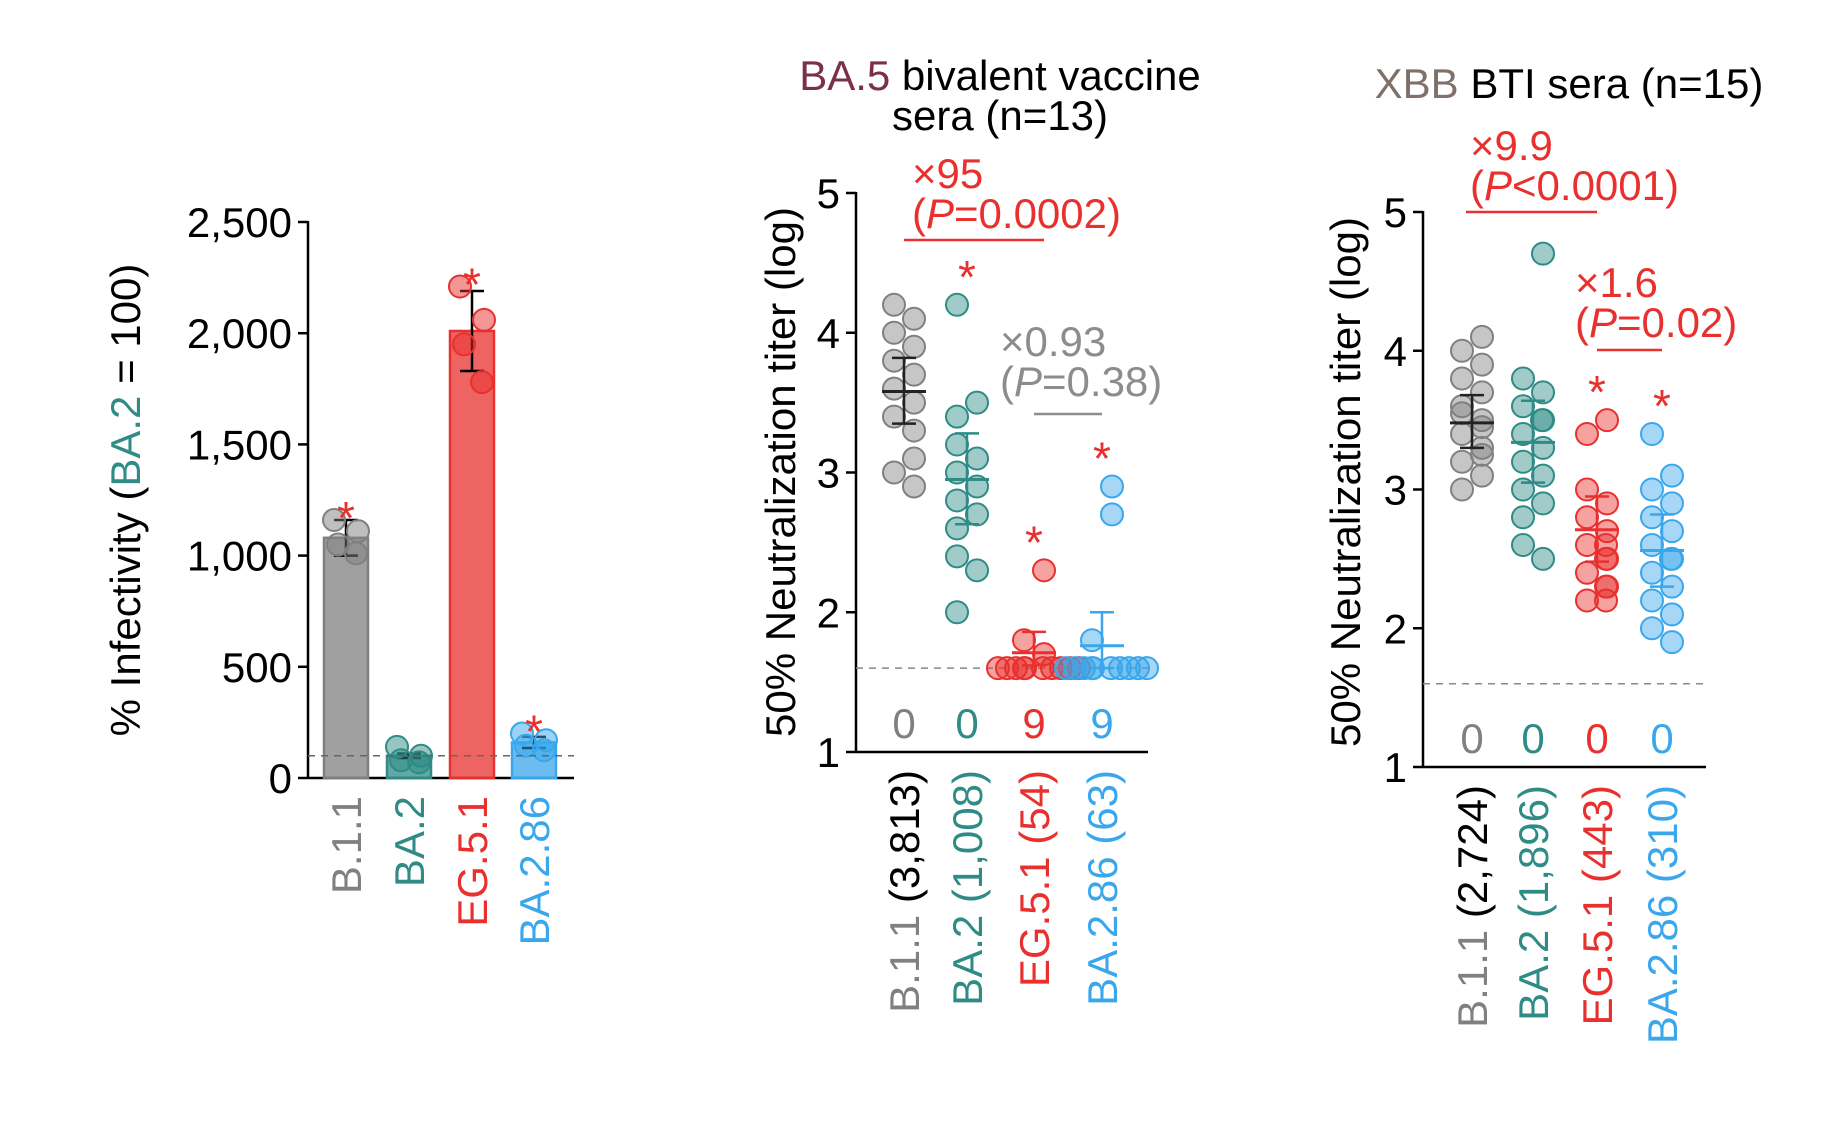  Describe the element at coordinates (1597, 954) in the screenshot. I see `category-name: EG.5.1` at that location.